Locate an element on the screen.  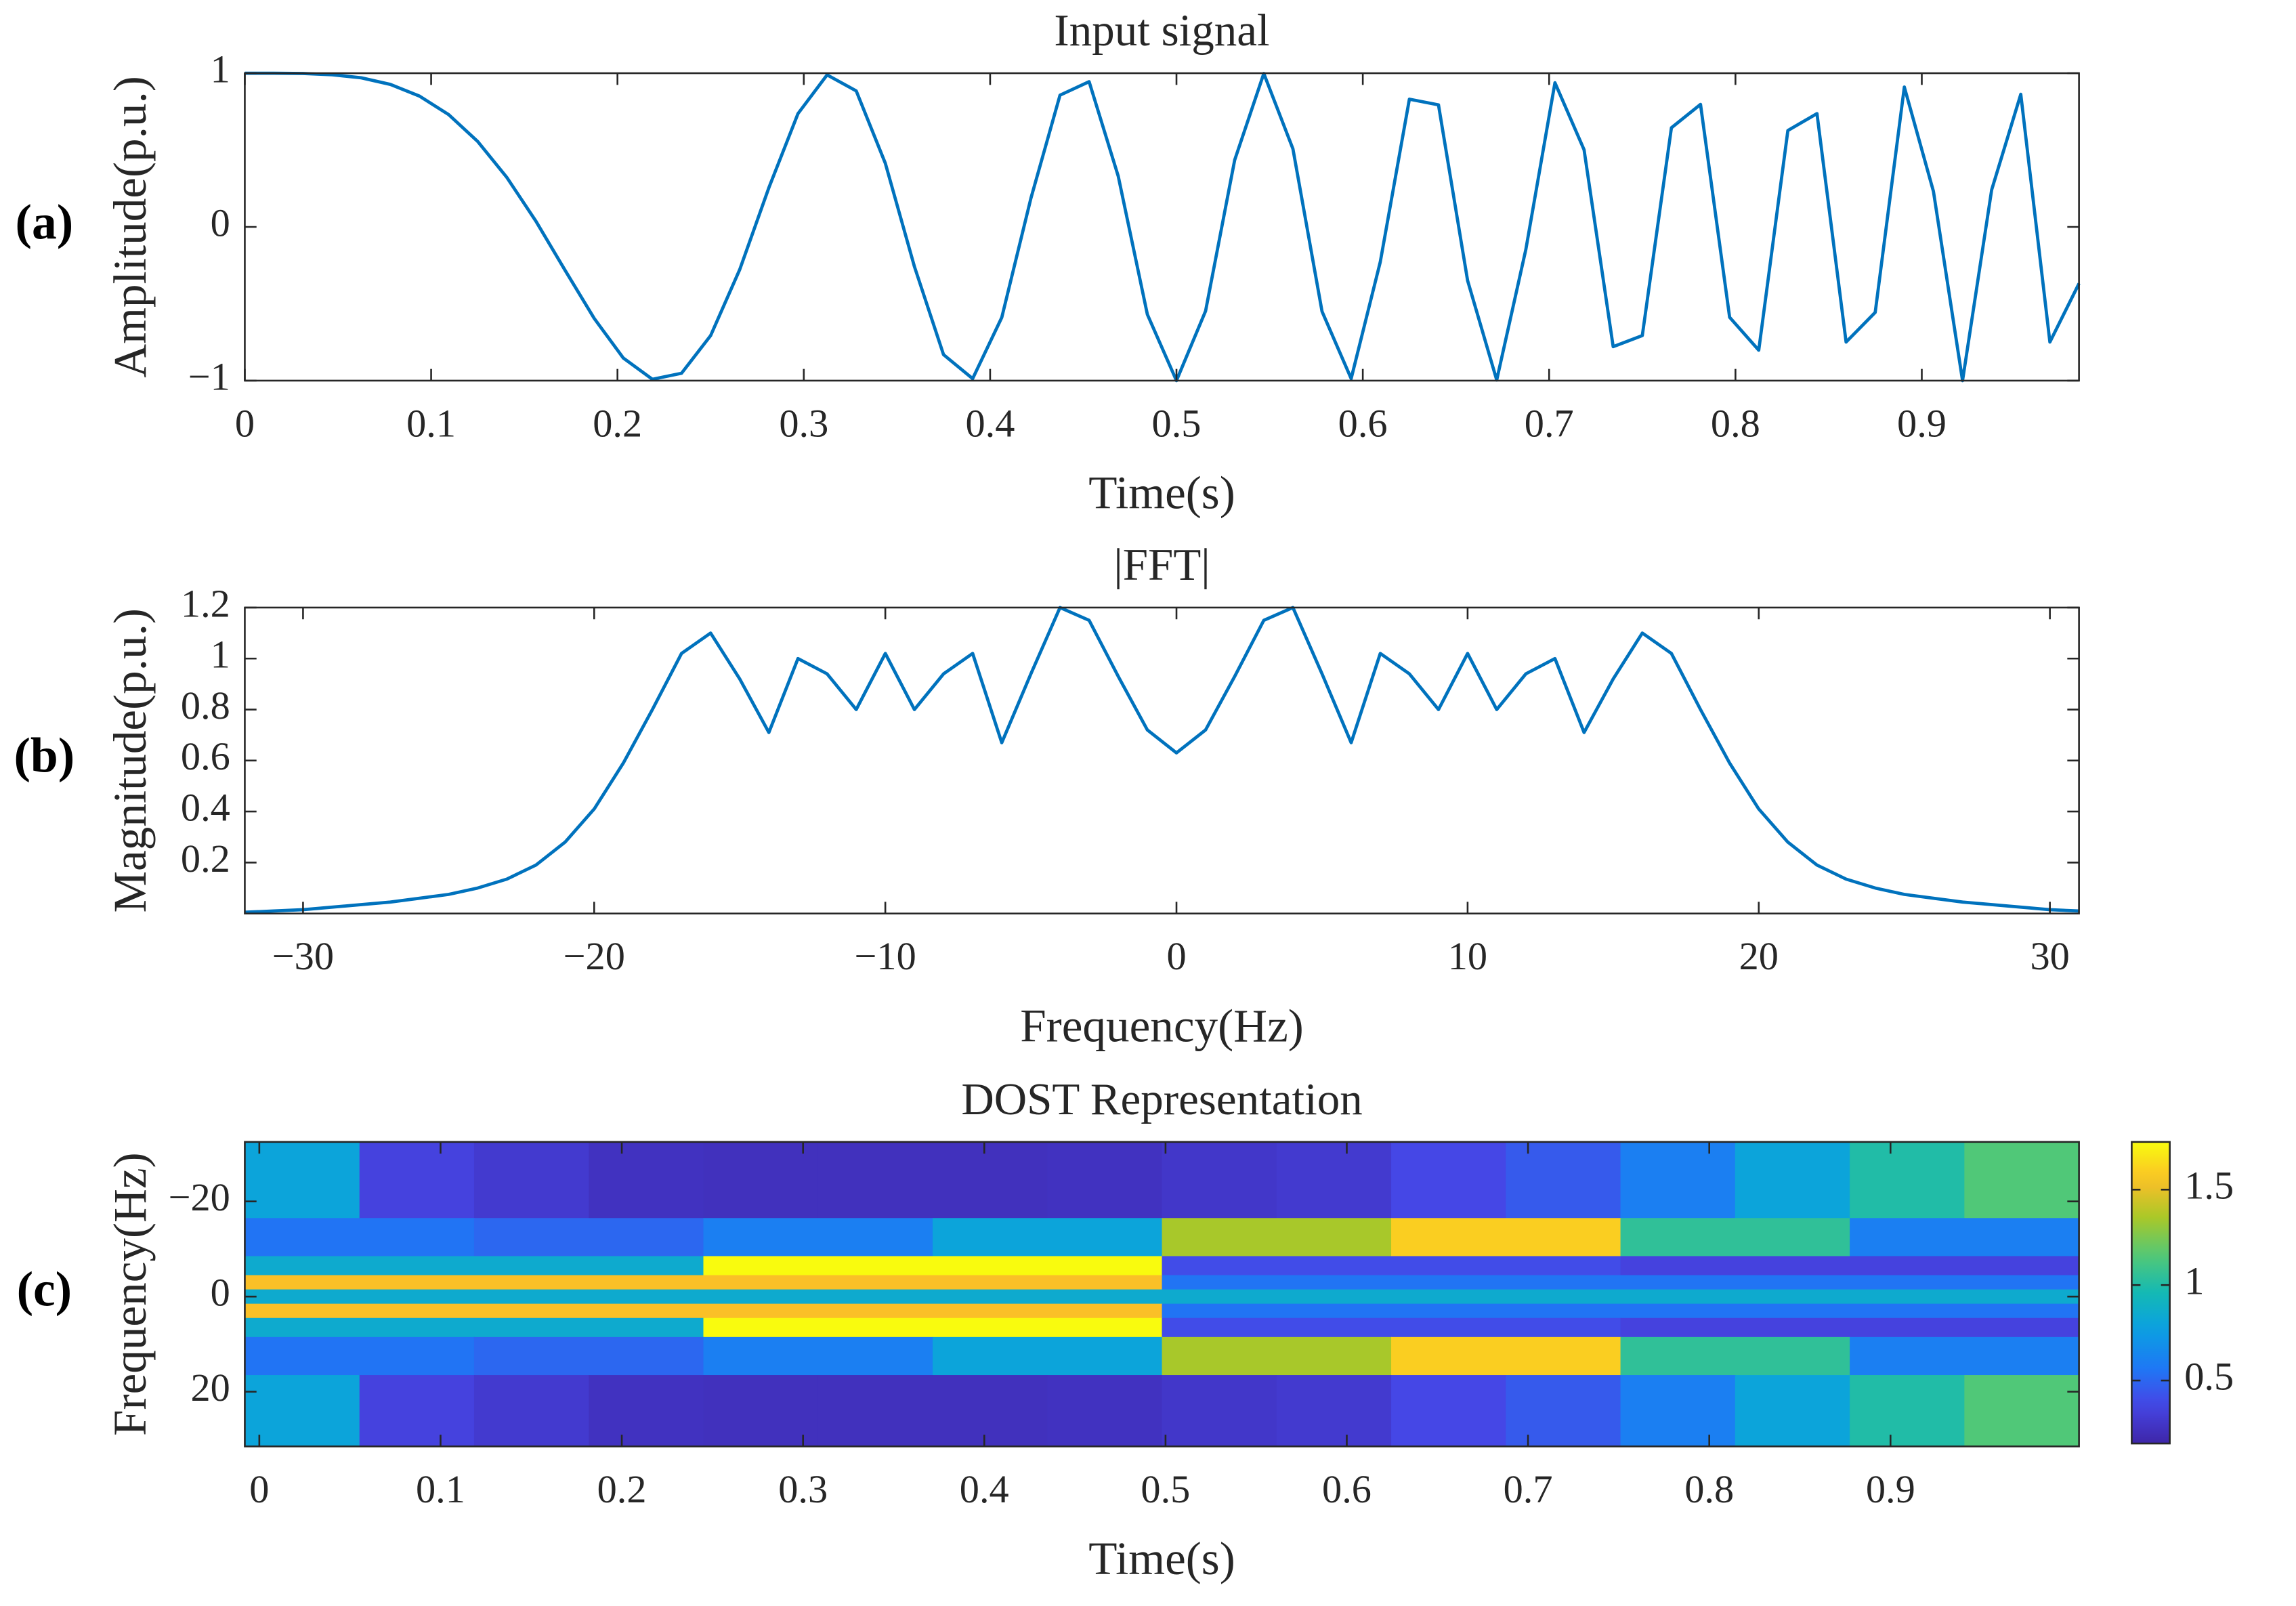
y-axis-label: Amplitude(p.u.) is located at coordinates (130, 227).